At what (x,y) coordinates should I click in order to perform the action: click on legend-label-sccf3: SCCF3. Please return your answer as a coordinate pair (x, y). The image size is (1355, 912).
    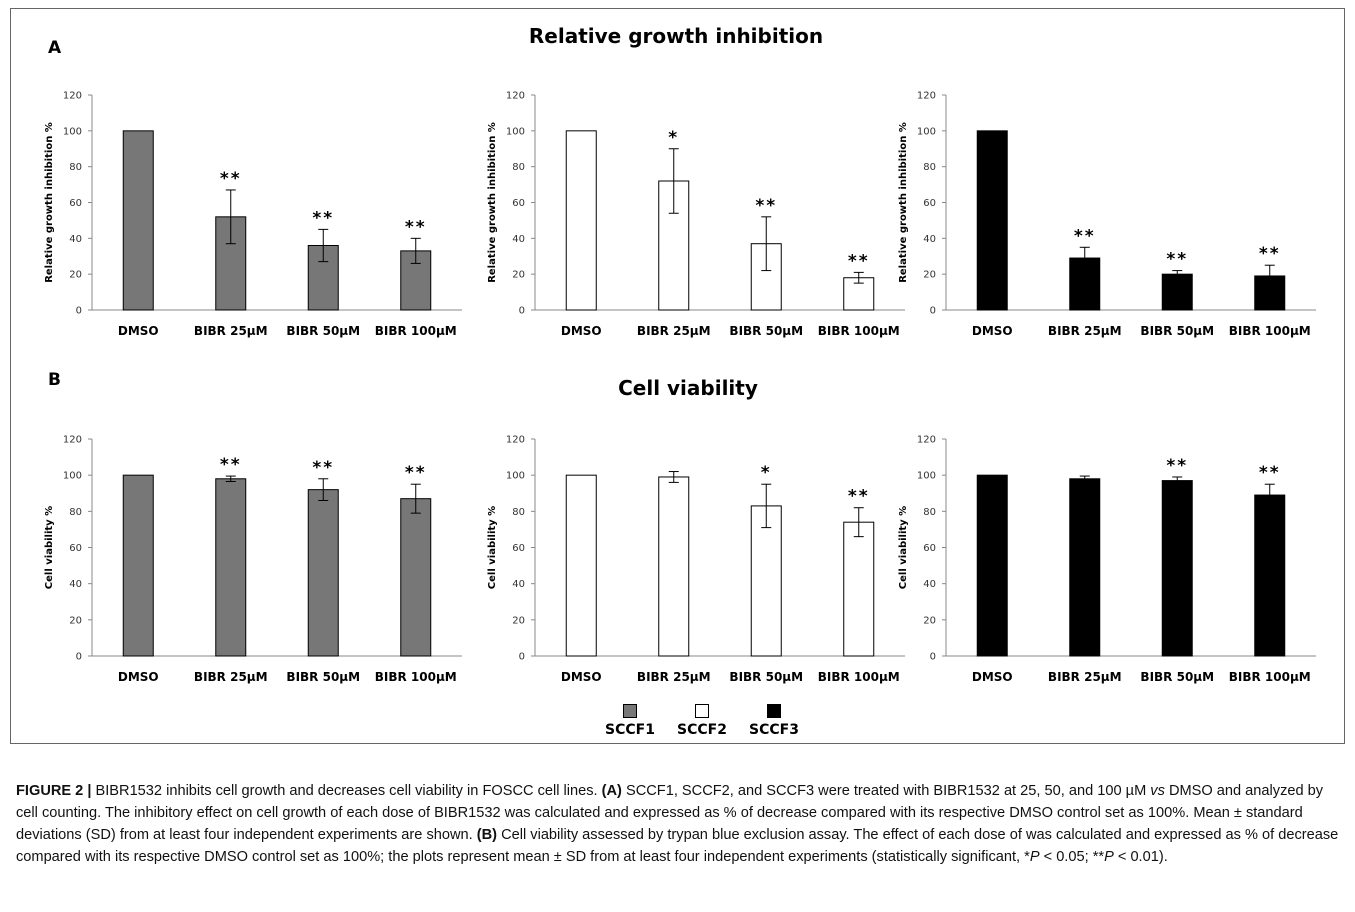
    Looking at the image, I should click on (774, 730).